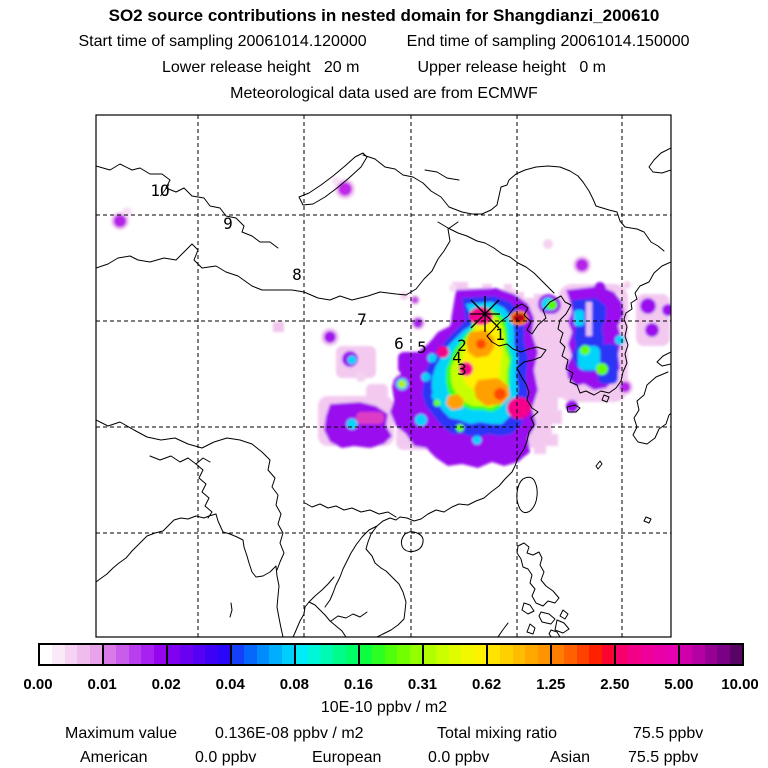 The image size is (768, 768). What do you see at coordinates (114, 757) in the screenshot?
I see `contribution-region: American` at bounding box center [114, 757].